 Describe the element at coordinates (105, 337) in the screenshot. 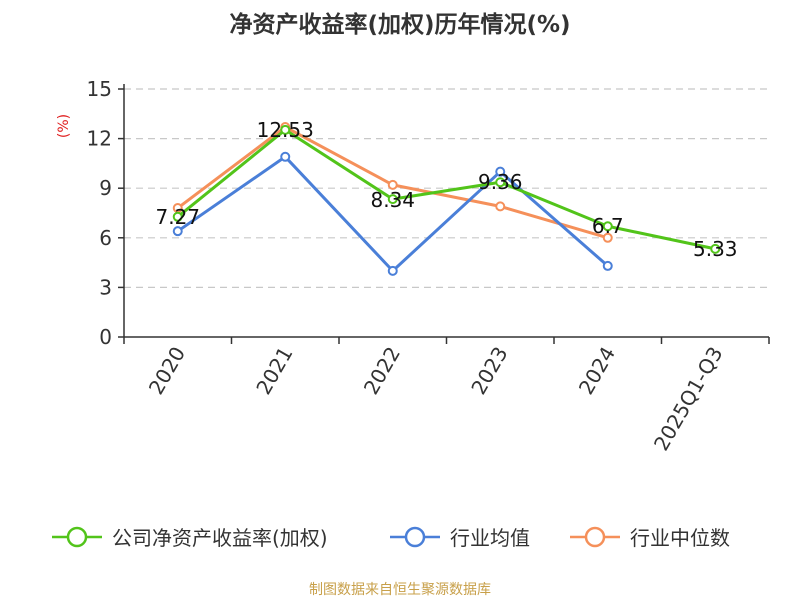

I see `y-tick-label-0: 0` at that location.